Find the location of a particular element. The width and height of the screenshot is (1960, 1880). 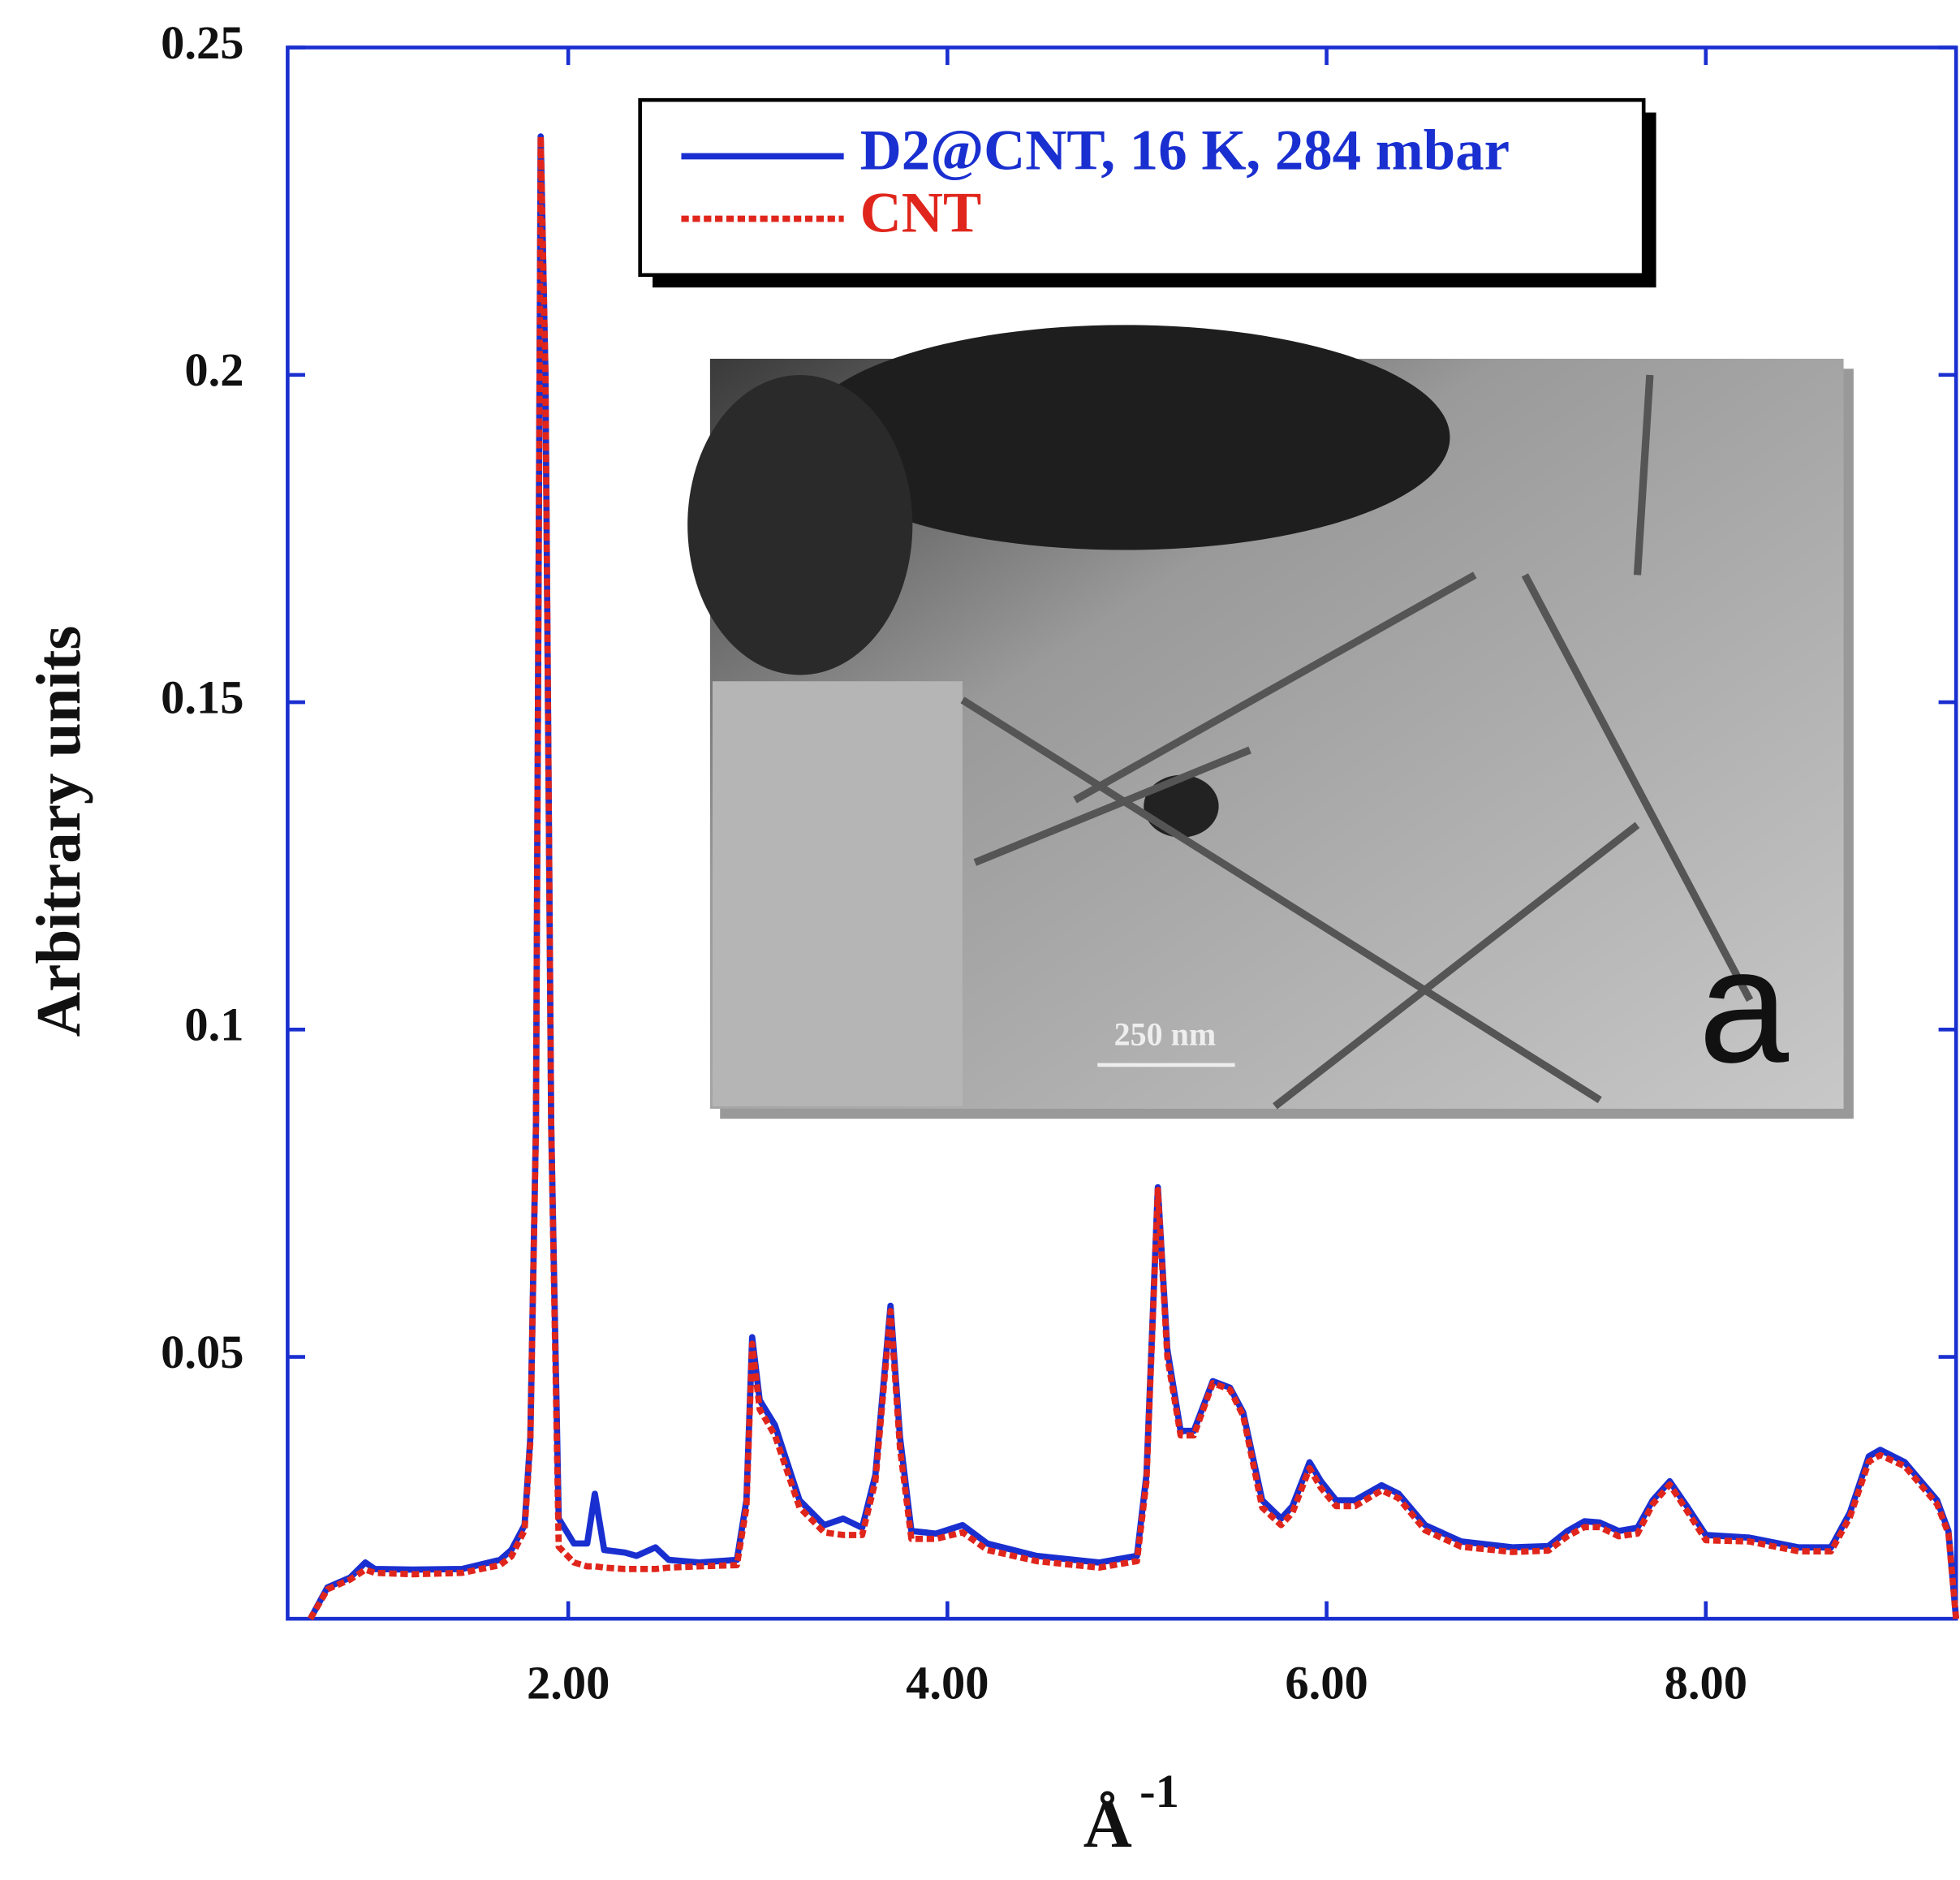

x-tick-label: 4.00 is located at coordinates (947, 1682).